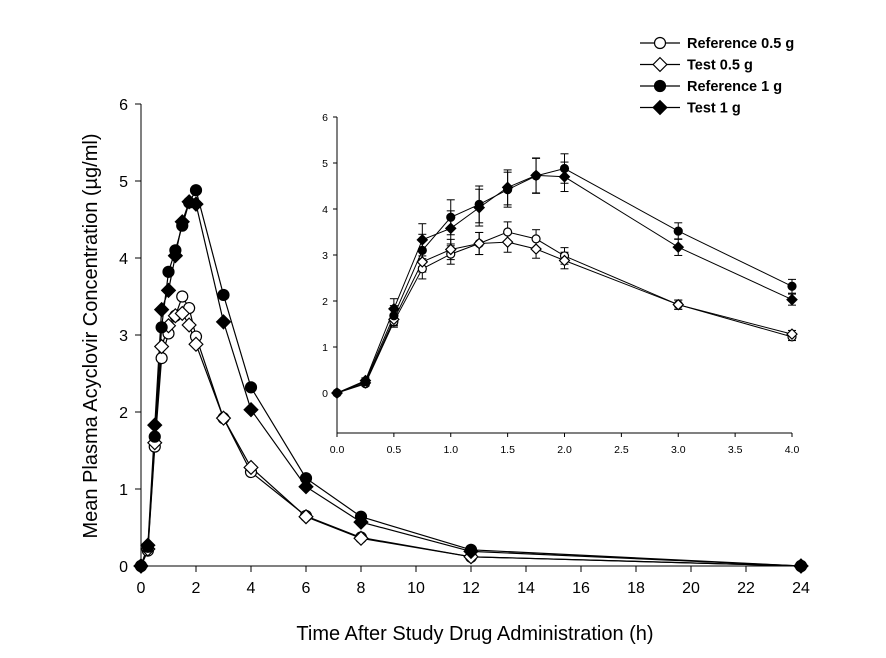 The image size is (886, 658). I want to click on main-y-tick-label: 6, so click(123, 105).